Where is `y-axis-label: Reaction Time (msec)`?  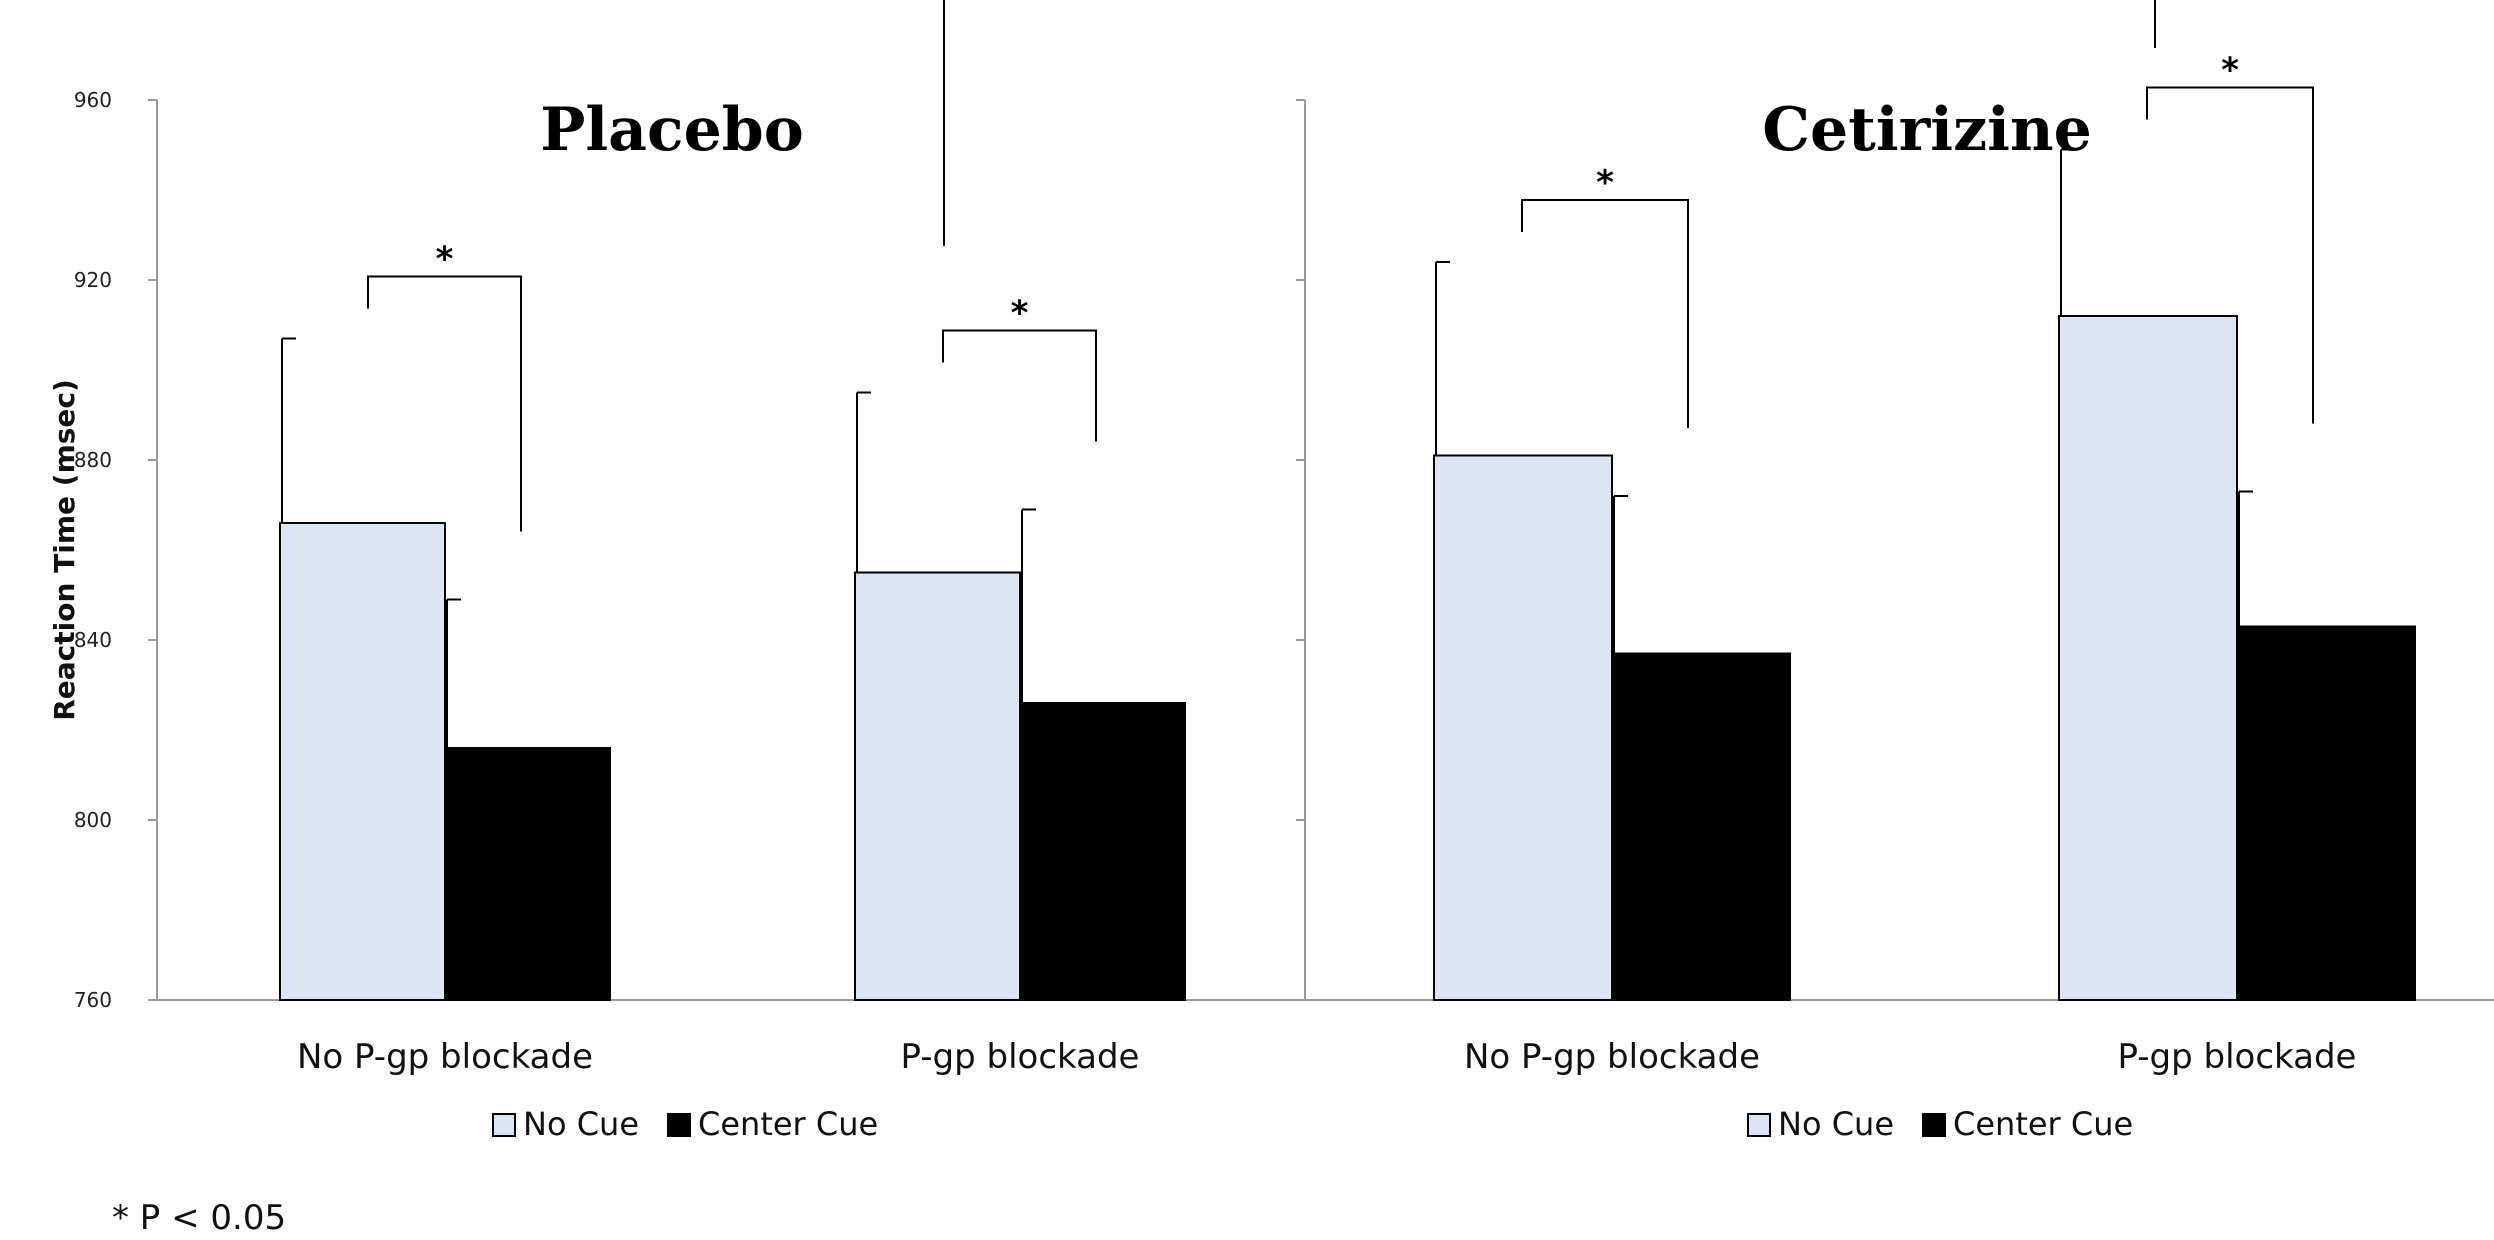 y-axis-label: Reaction Time (msec) is located at coordinates (64, 550).